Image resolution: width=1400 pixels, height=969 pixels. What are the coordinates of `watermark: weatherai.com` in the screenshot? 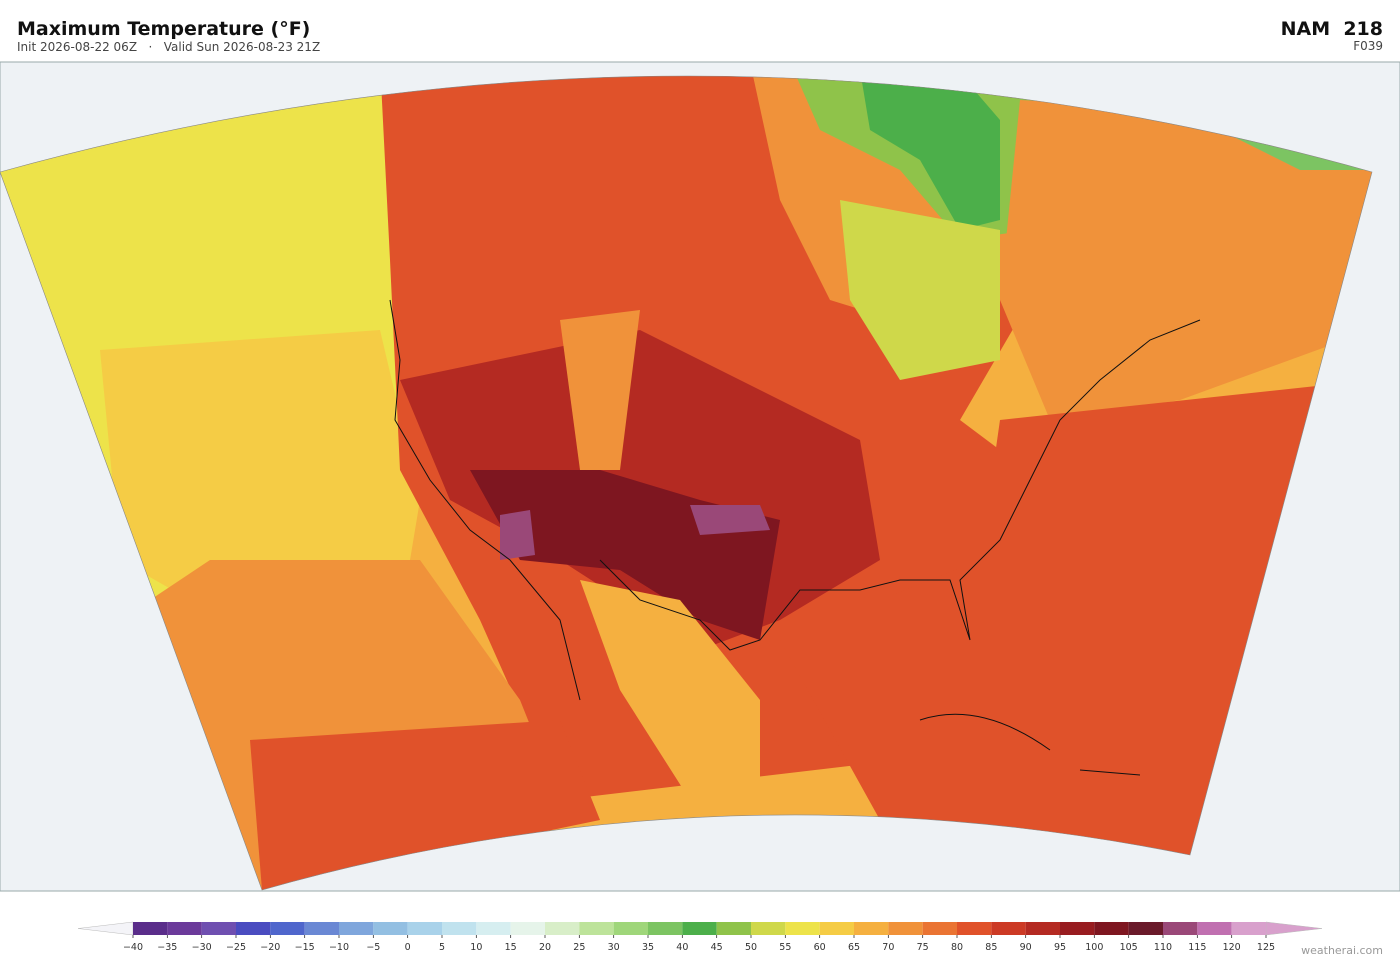 It's located at (1342, 950).